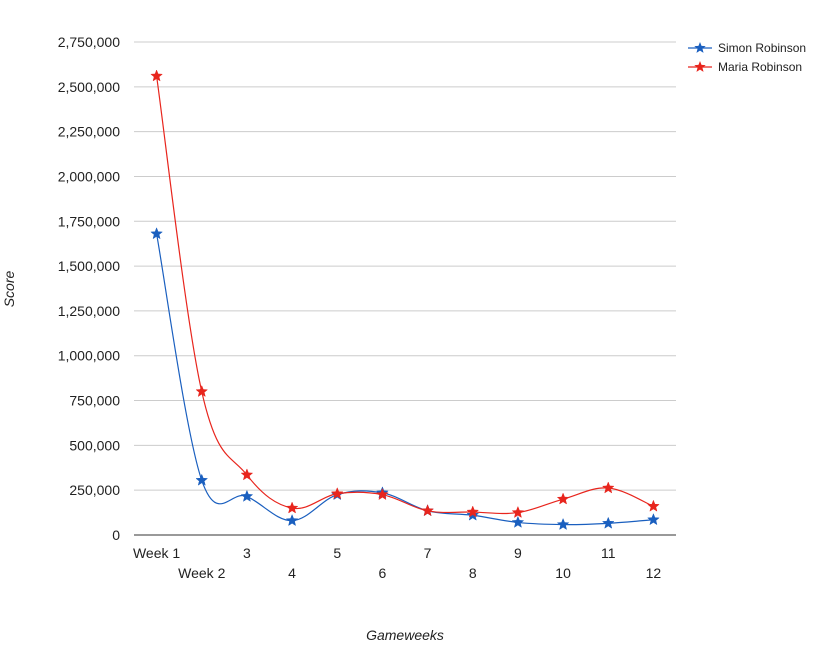 This screenshot has height=664, width=829. I want to click on y-tick-label: 750,000, so click(94, 401).